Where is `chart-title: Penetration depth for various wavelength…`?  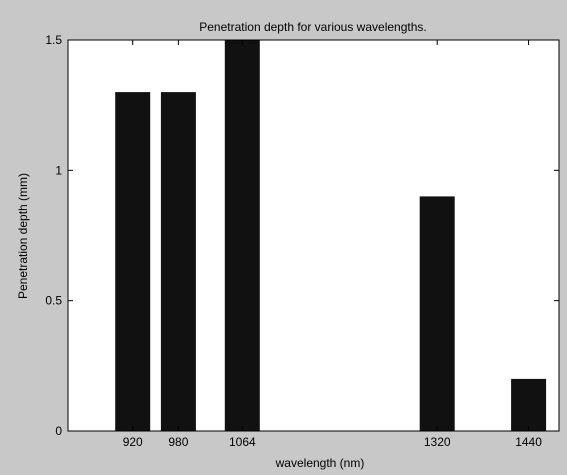 chart-title: Penetration depth for various wavelength… is located at coordinates (312, 27).